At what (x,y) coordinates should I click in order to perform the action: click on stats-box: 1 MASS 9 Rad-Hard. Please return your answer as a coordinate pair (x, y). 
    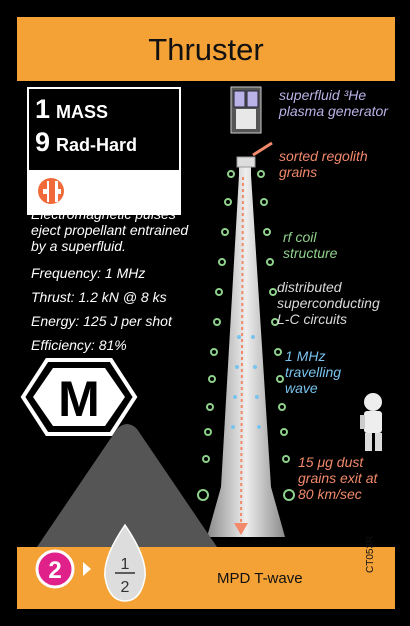
    Looking at the image, I should click on (104, 151).